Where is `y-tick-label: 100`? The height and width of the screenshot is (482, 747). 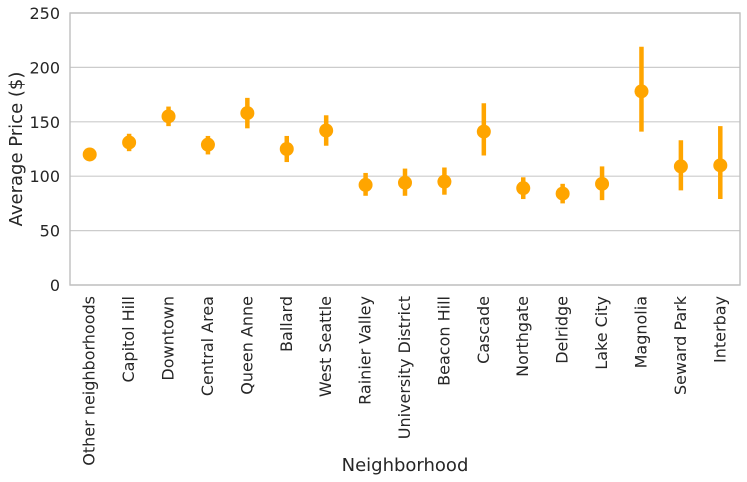
y-tick-label: 100 is located at coordinates (44, 176).